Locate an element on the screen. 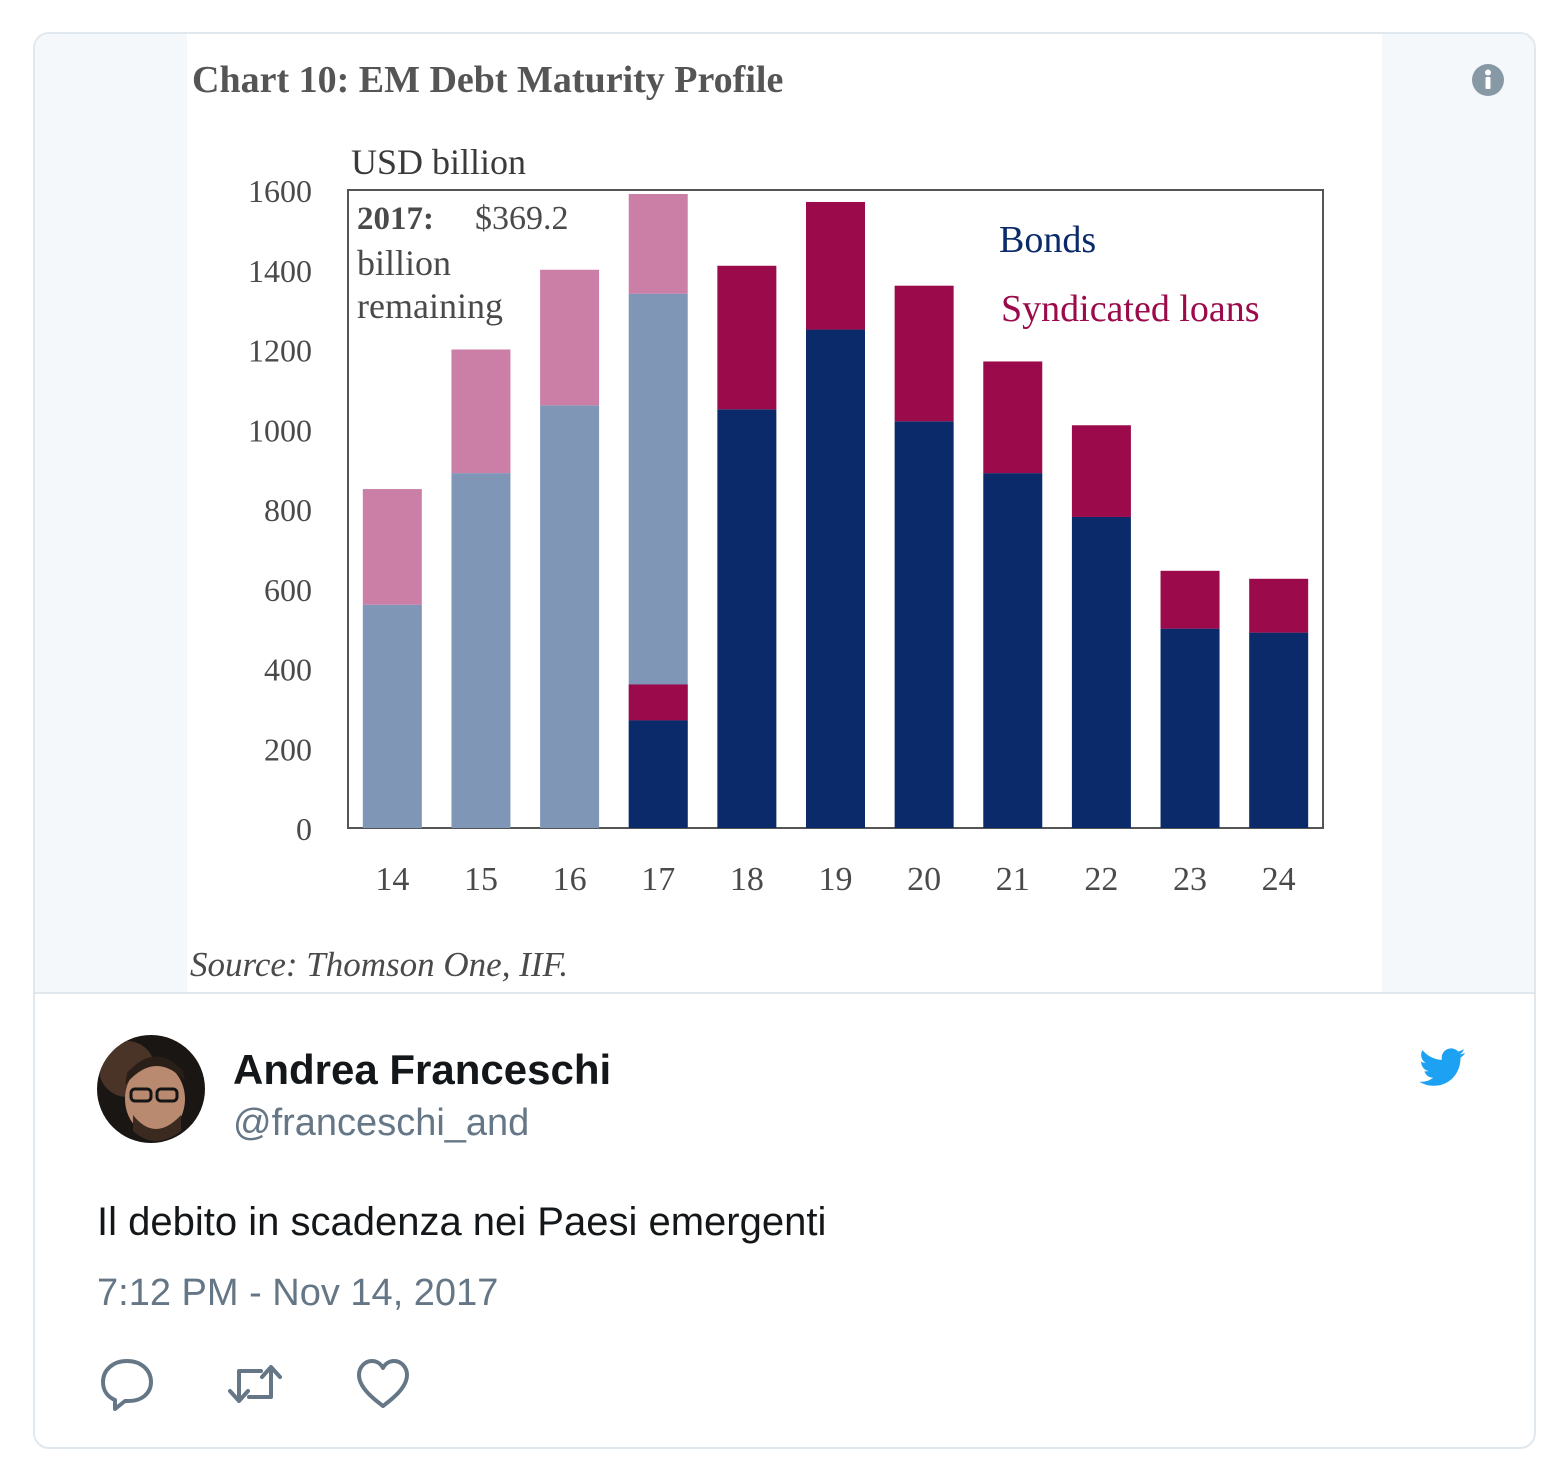 This screenshot has height=1479, width=1566. author-name: Andrea Franceschi is located at coordinates (422, 1069).